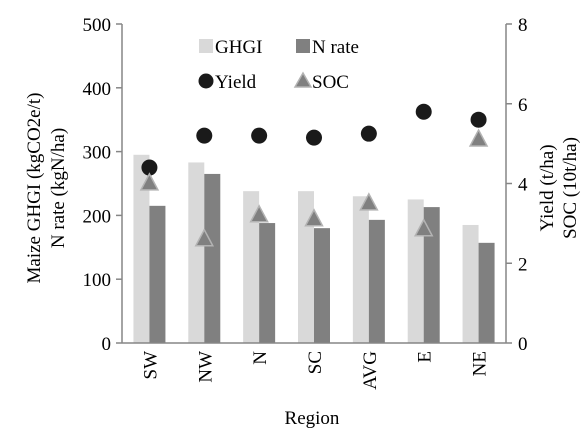 The height and width of the screenshot is (430, 584). What do you see at coordinates (370, 370) in the screenshot?
I see `x-tick-label: AVG` at bounding box center [370, 370].